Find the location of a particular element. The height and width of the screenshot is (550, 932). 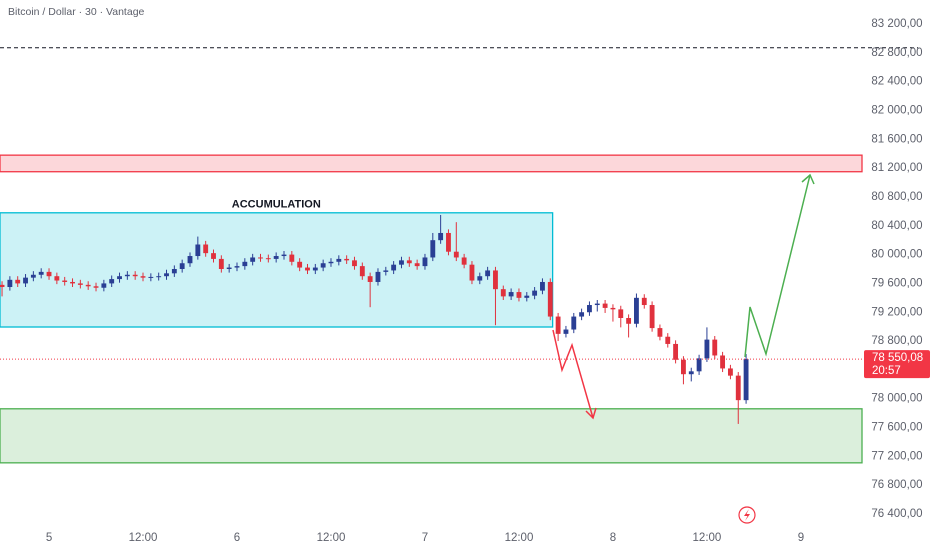

y-tick-label: 76 400,00 is located at coordinates (896, 514).